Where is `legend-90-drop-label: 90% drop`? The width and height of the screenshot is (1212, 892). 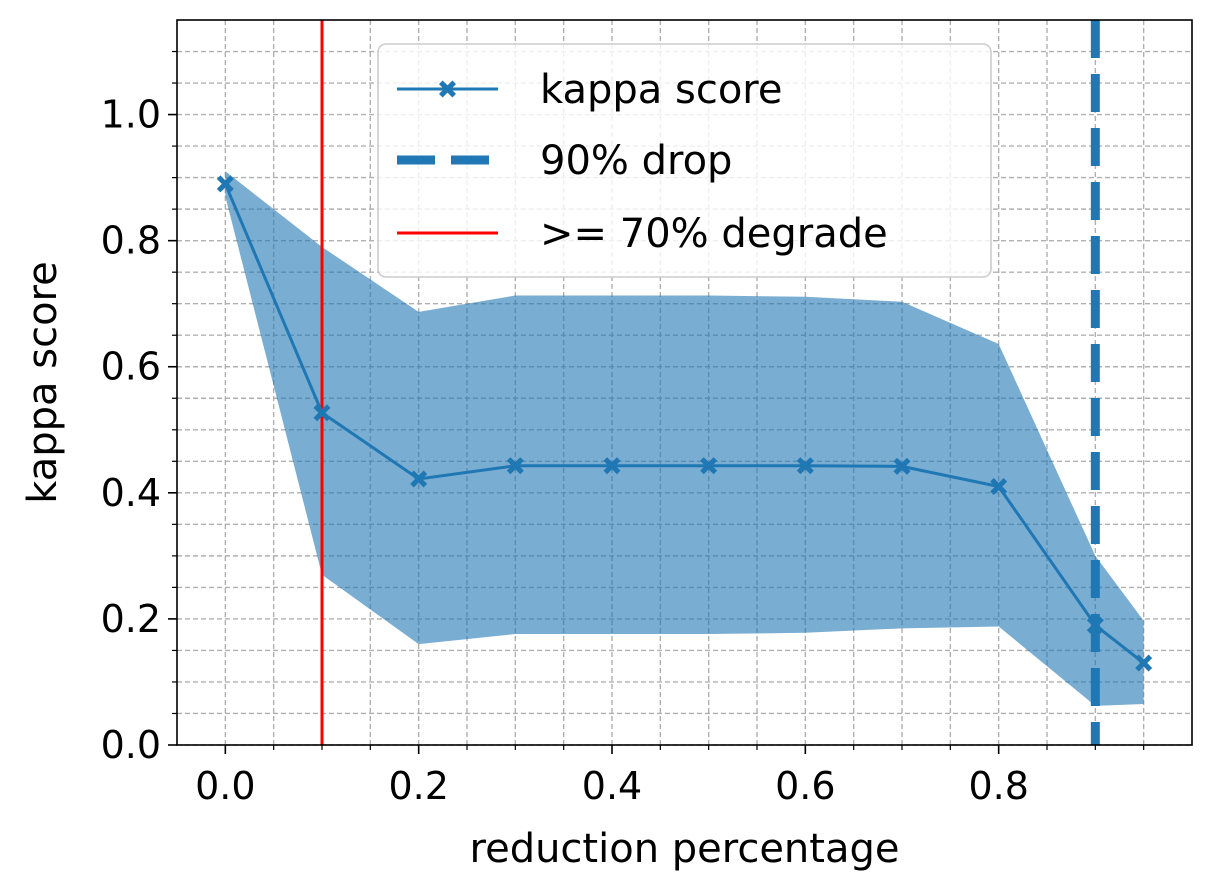 legend-90-drop-label: 90% drop is located at coordinates (636, 161).